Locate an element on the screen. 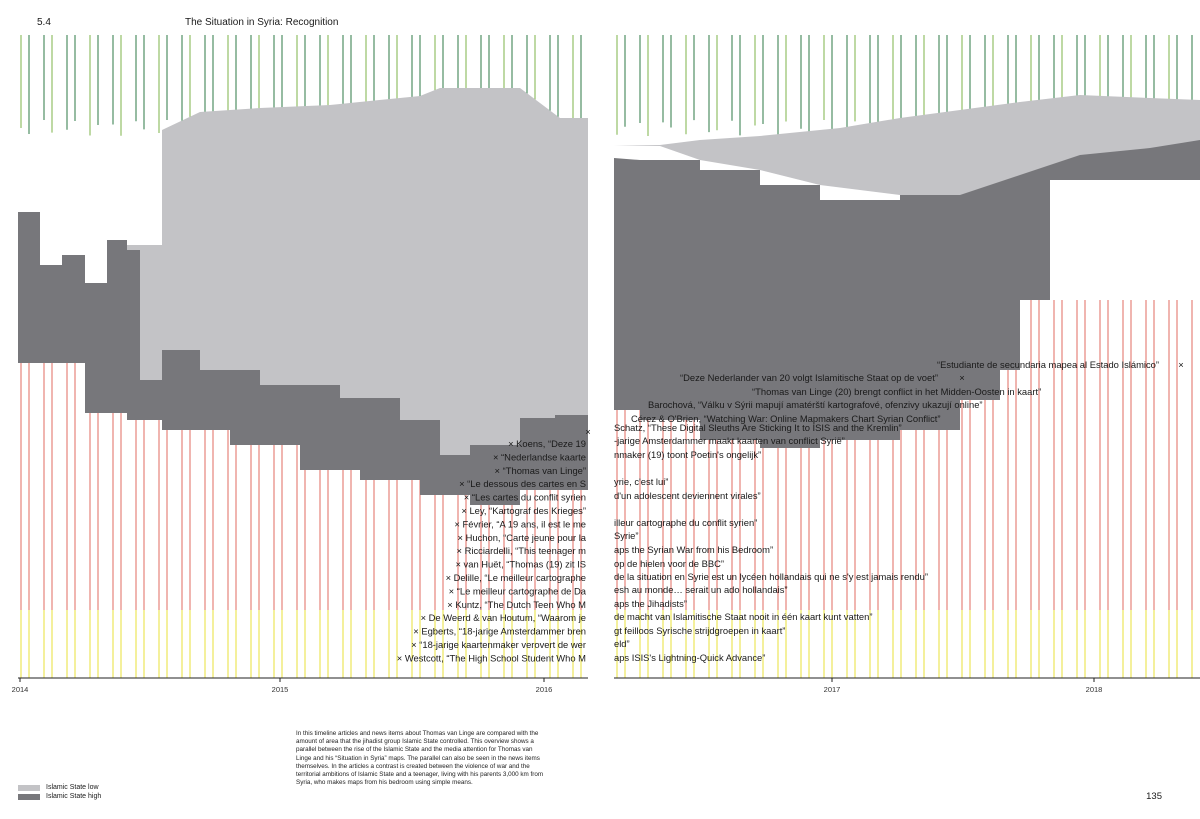 The image size is (1200, 819). annotation-left: × “Le dessous des cartes en S is located at coordinates (522, 483).